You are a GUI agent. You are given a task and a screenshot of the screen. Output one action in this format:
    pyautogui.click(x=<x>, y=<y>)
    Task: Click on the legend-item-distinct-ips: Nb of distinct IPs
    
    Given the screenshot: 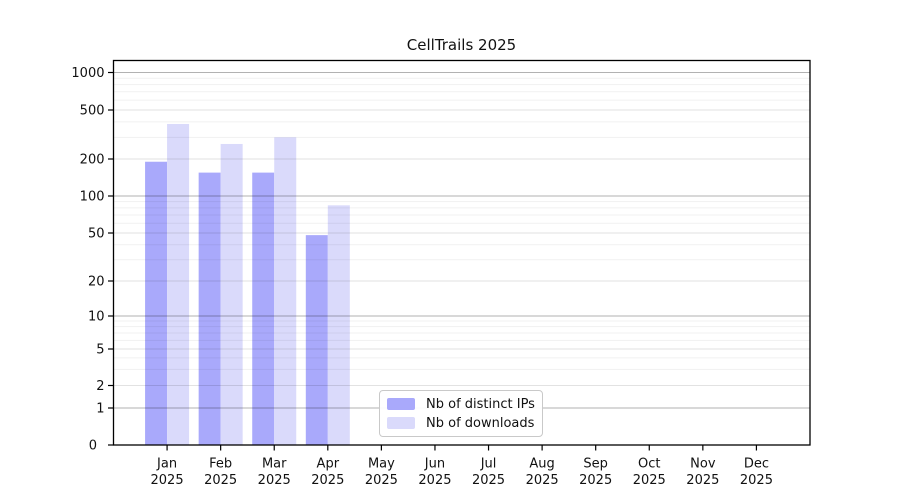 What is the action you would take?
    pyautogui.click(x=464, y=404)
    